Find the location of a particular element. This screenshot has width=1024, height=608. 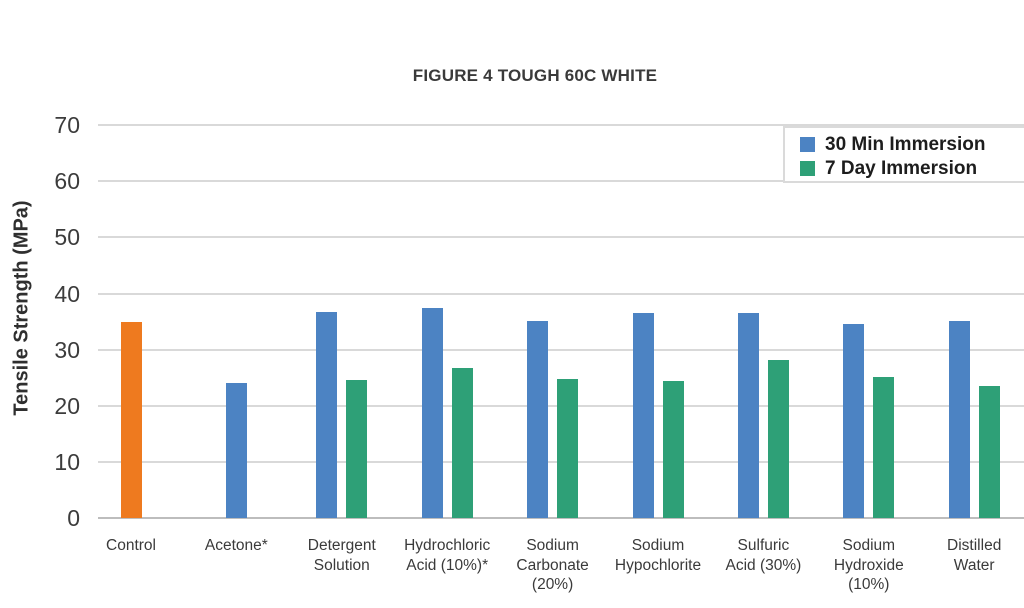

x-category-label-8: Distilled Water is located at coordinates (974, 555).